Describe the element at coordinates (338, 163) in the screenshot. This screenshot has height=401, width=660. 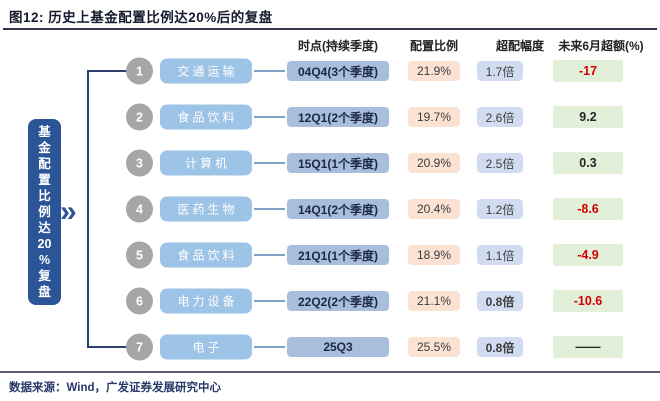
I see `time-badge: 15Q1(1个季度)` at that location.